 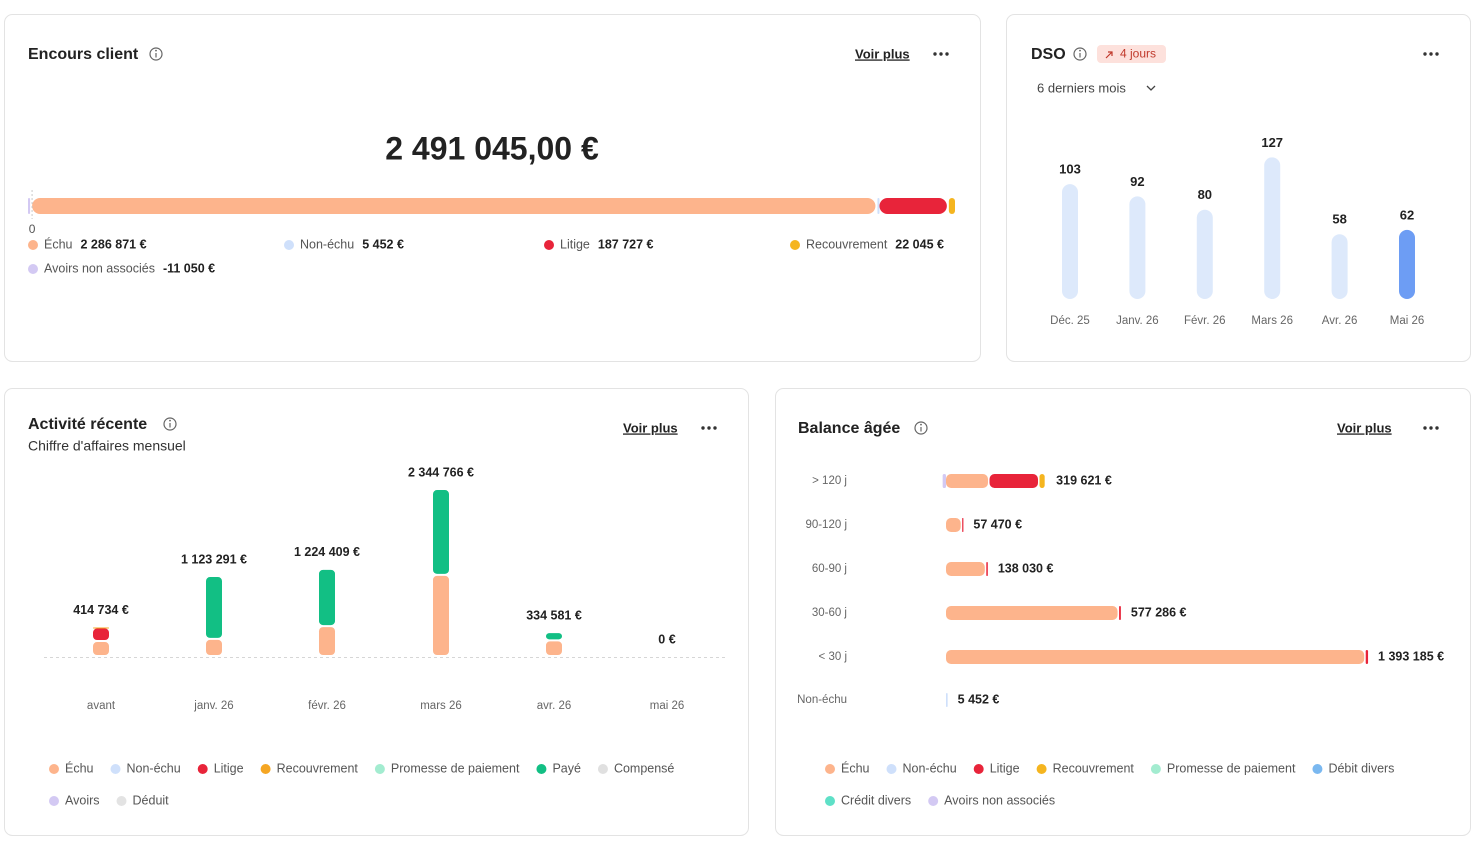 What do you see at coordinates (1138, 54) in the screenshot?
I see `badge-text: 4 jours` at bounding box center [1138, 54].